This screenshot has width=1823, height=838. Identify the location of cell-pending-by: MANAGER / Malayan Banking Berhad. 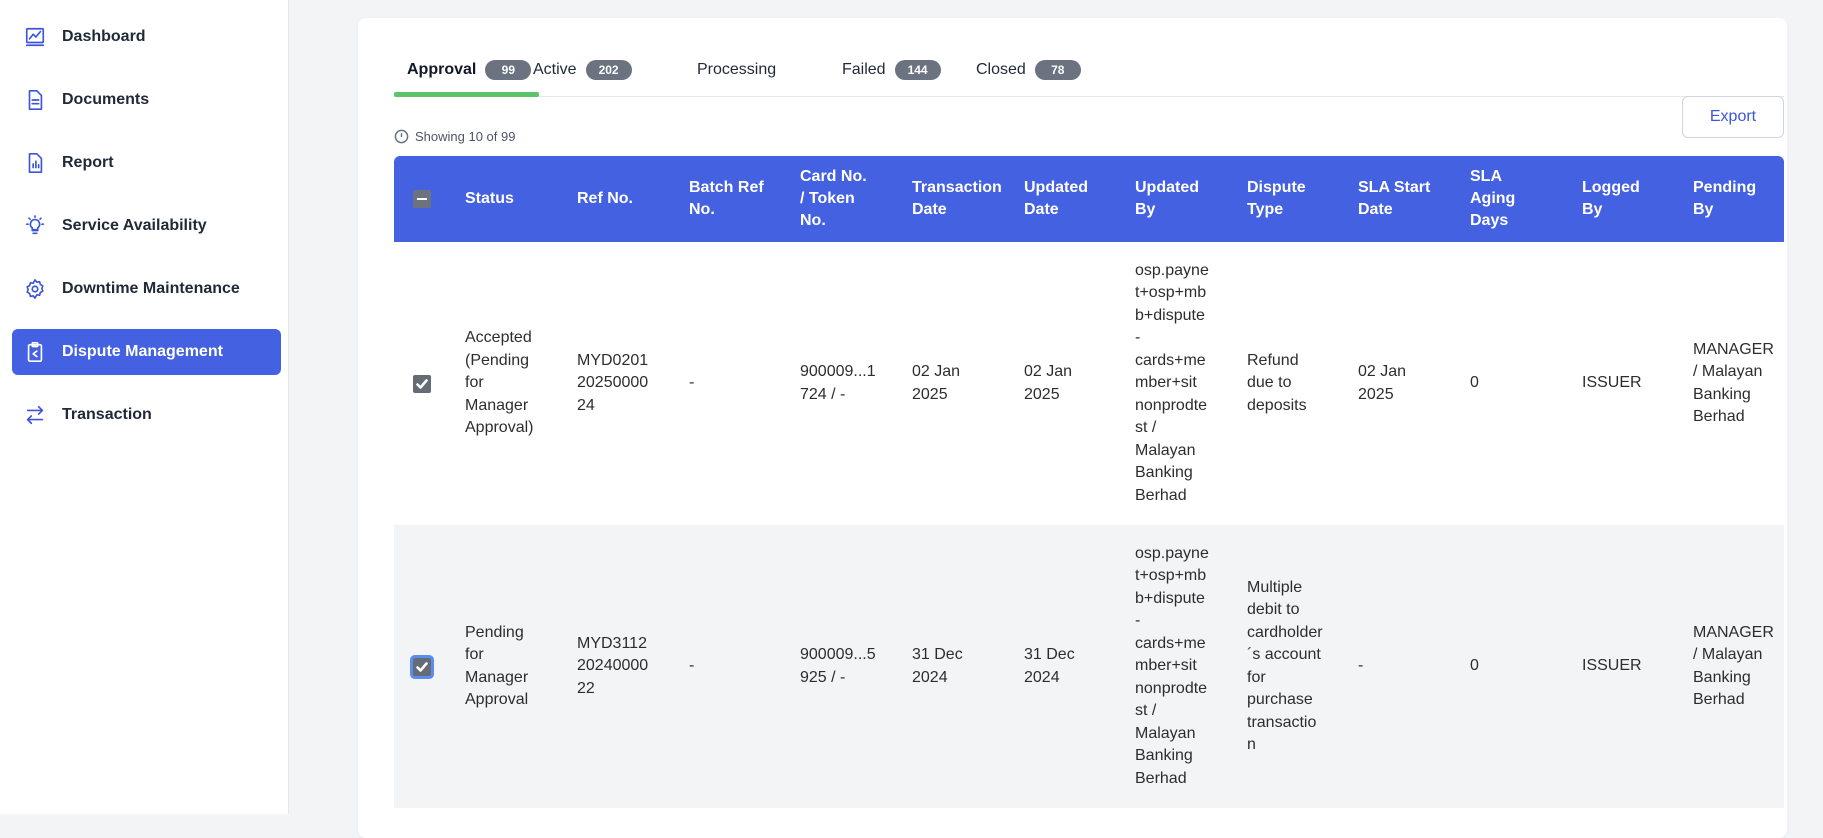
(1738, 666).